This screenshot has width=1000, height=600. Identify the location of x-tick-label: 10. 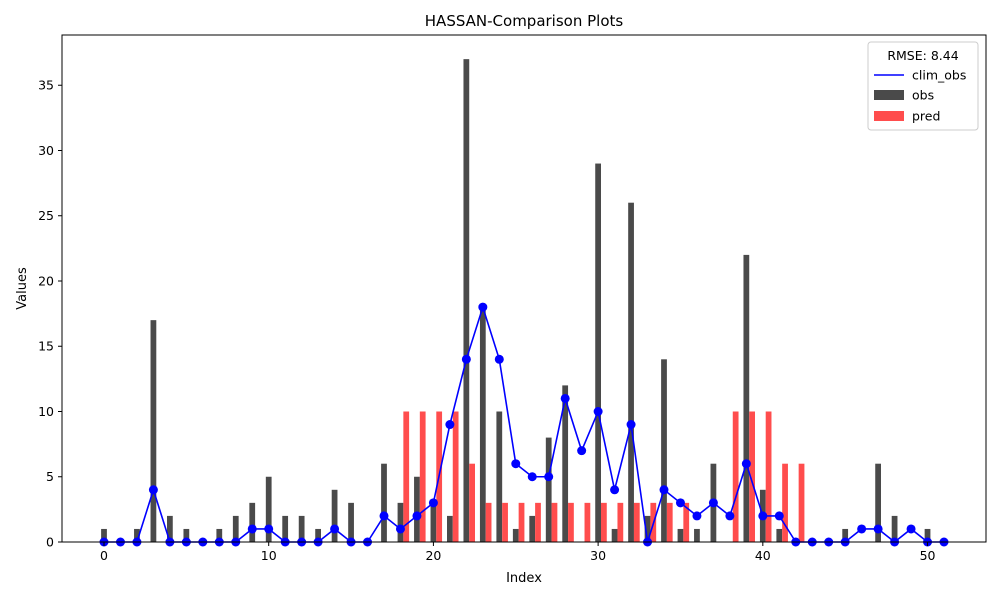
(269, 555).